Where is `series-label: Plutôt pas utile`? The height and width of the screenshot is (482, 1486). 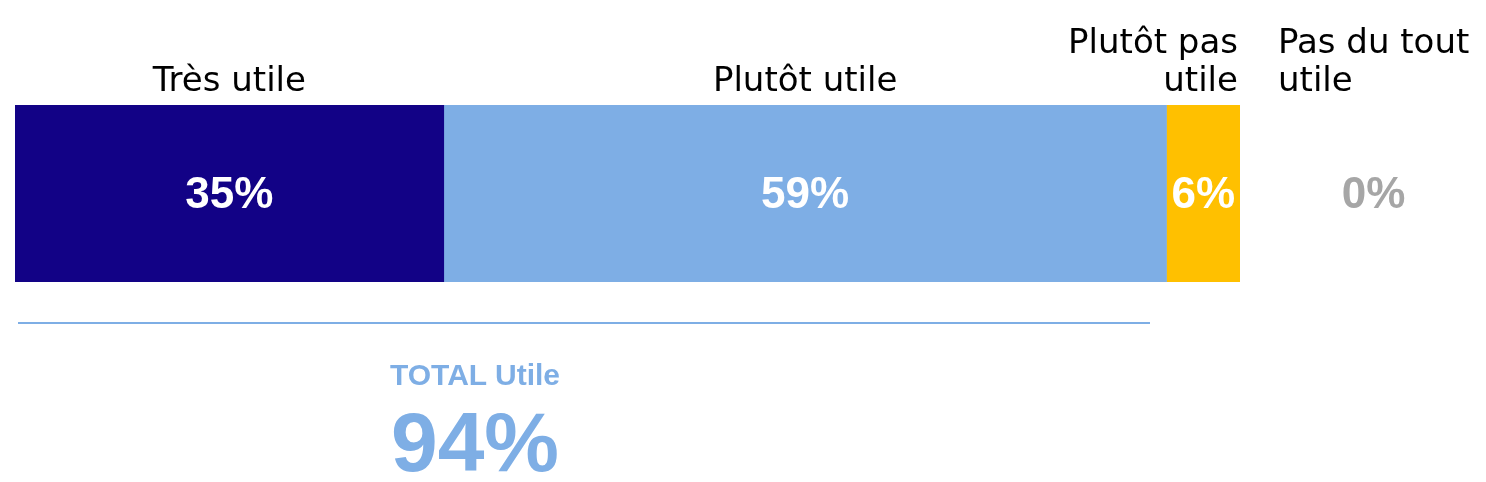
series-label: Plutôt pas utile is located at coordinates (1153, 60).